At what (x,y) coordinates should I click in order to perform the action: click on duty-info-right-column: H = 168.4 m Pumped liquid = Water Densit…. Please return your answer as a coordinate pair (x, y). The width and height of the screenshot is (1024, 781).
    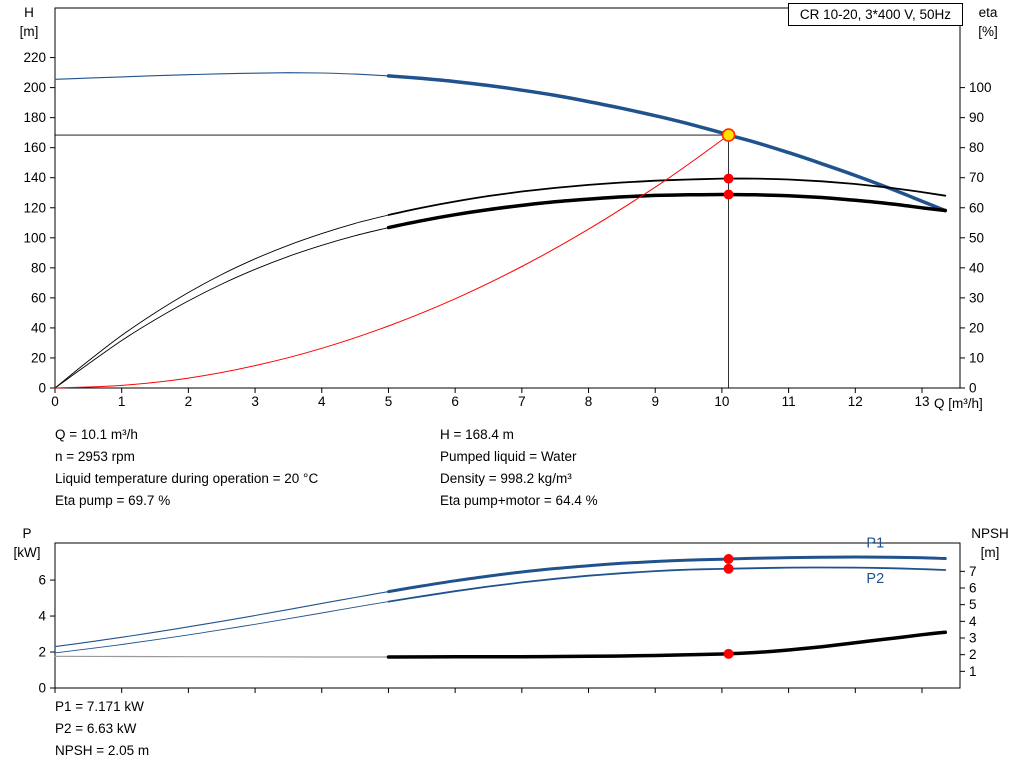
    Looking at the image, I should click on (519, 468).